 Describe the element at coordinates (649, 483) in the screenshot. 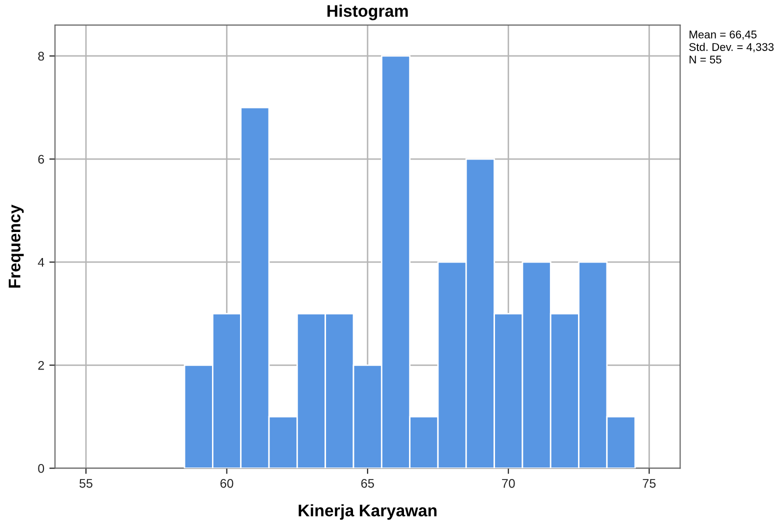

I see `x-tick-label: 75` at that location.